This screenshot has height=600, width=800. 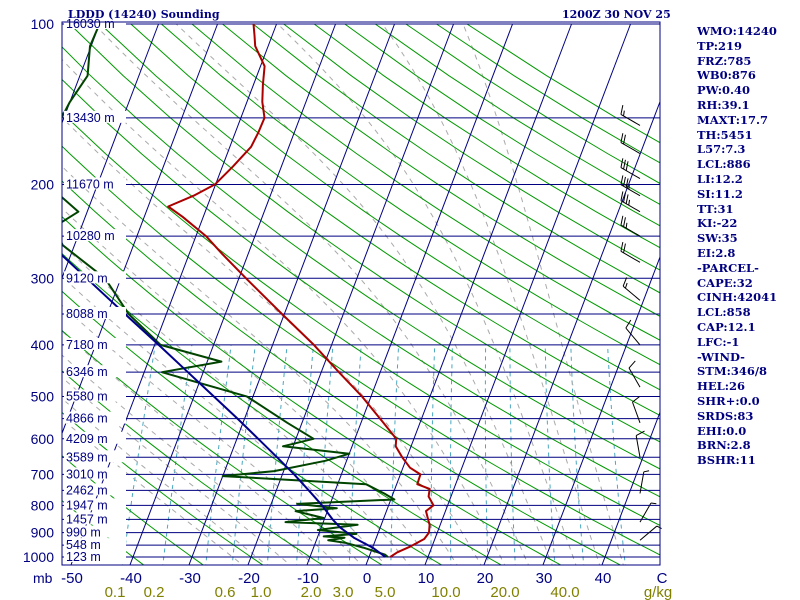 What do you see at coordinates (144, 14) in the screenshot?
I see `station-title: LDDD (14240) Sounding` at bounding box center [144, 14].